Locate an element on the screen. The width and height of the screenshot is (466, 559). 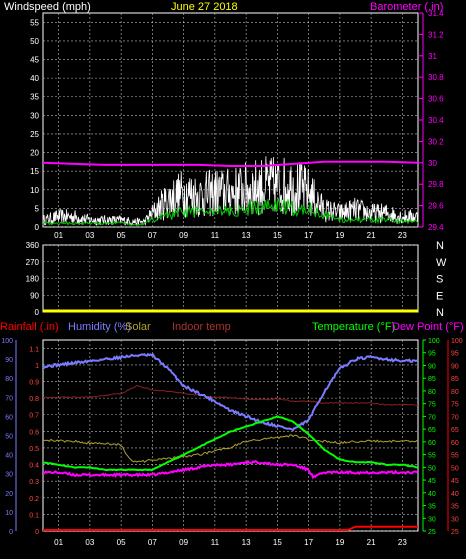
wind-tick-label: 45 is located at coordinates (34, 60).